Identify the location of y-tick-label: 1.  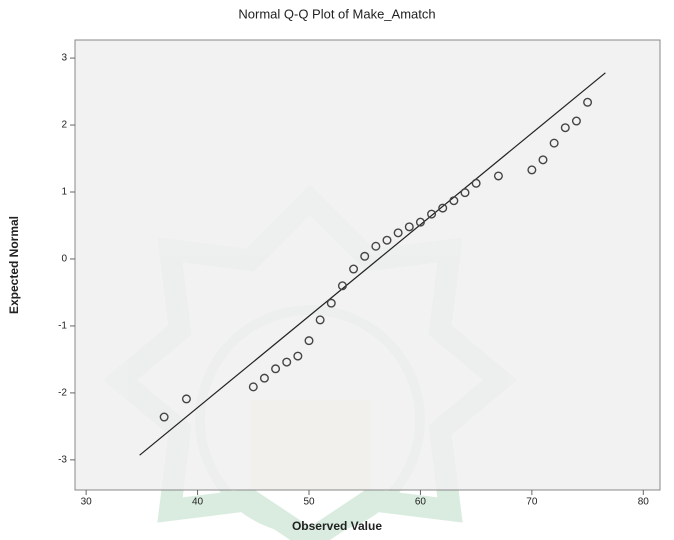
(64, 192).